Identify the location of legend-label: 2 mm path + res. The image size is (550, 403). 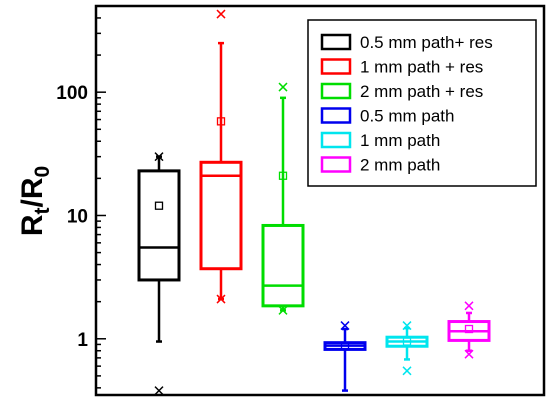
(421, 91).